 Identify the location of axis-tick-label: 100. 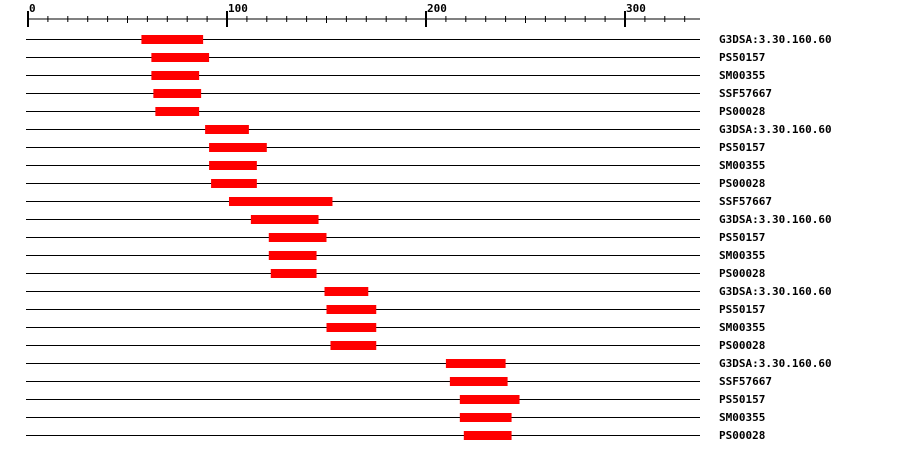
(238, 8).